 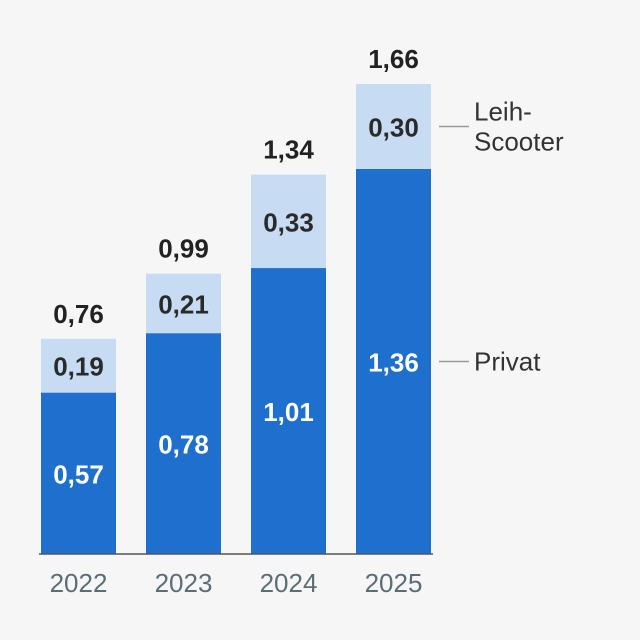 I want to click on bar-segment-privat-2024, so click(x=288, y=411).